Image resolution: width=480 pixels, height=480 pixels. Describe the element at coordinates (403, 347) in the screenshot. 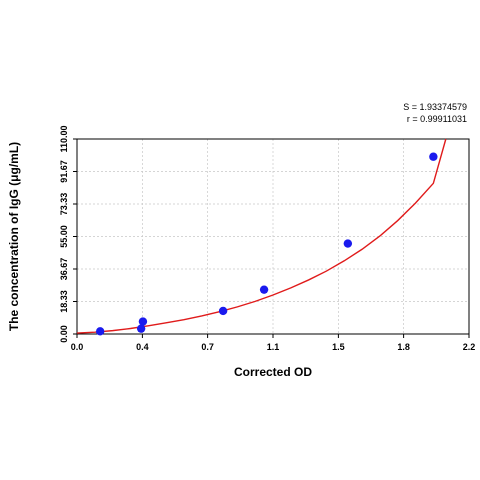

I see `x-tick-label: 1.8` at that location.